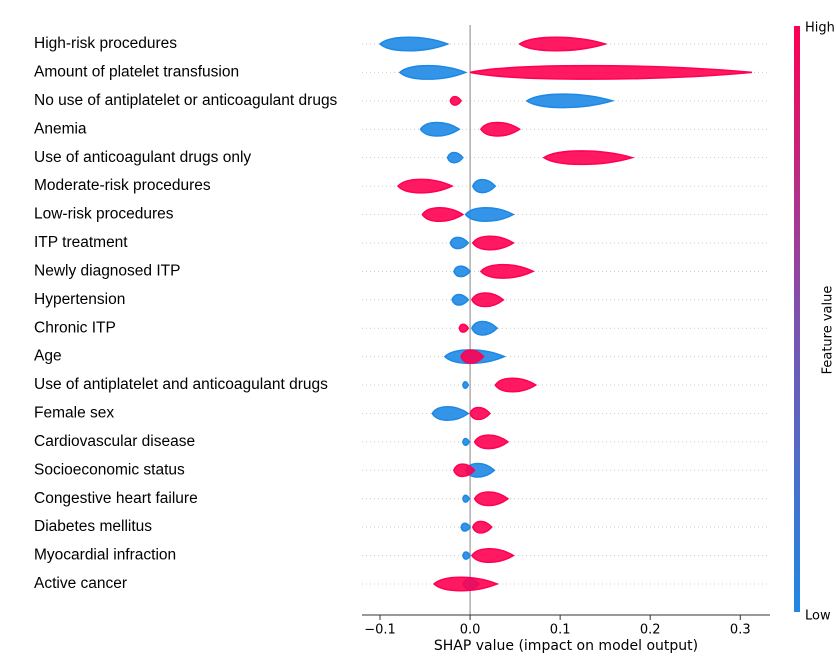 This screenshot has height=667, width=836. Describe the element at coordinates (470, 630) in the screenshot. I see `x-tick-label: 0.0` at that location.